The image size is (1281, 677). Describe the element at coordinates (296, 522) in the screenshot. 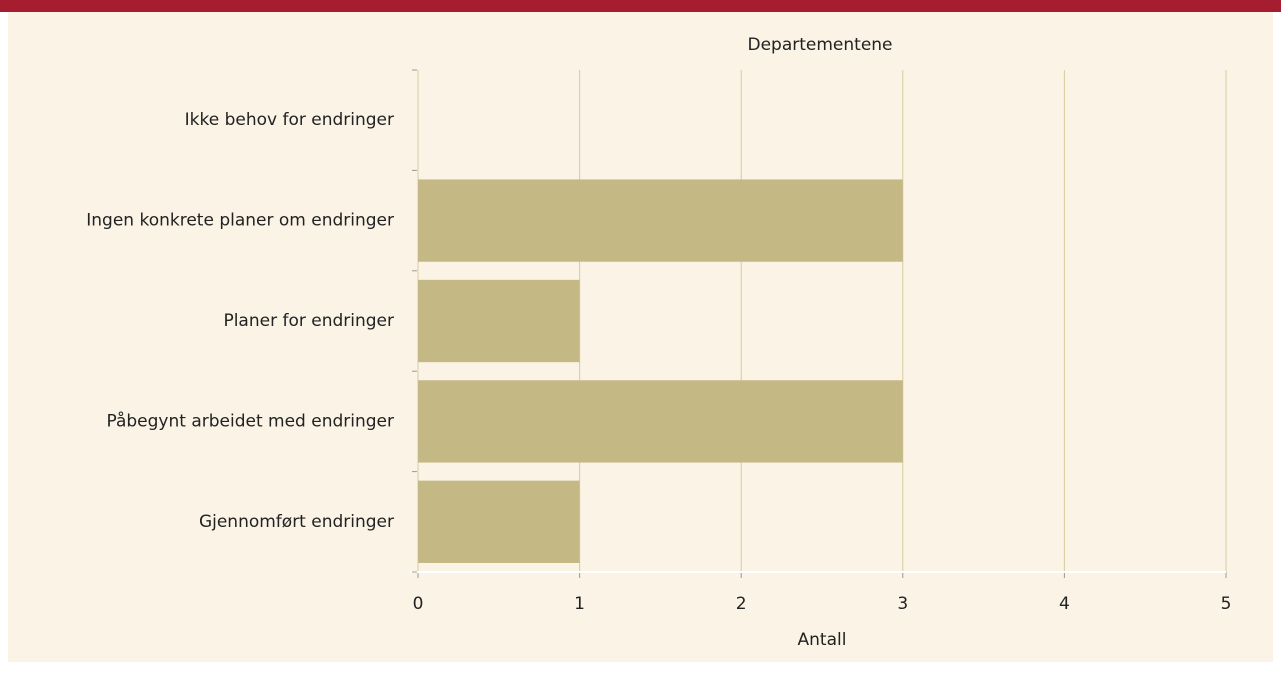

I see `y-tick-label: Gjennomført endringer` at that location.